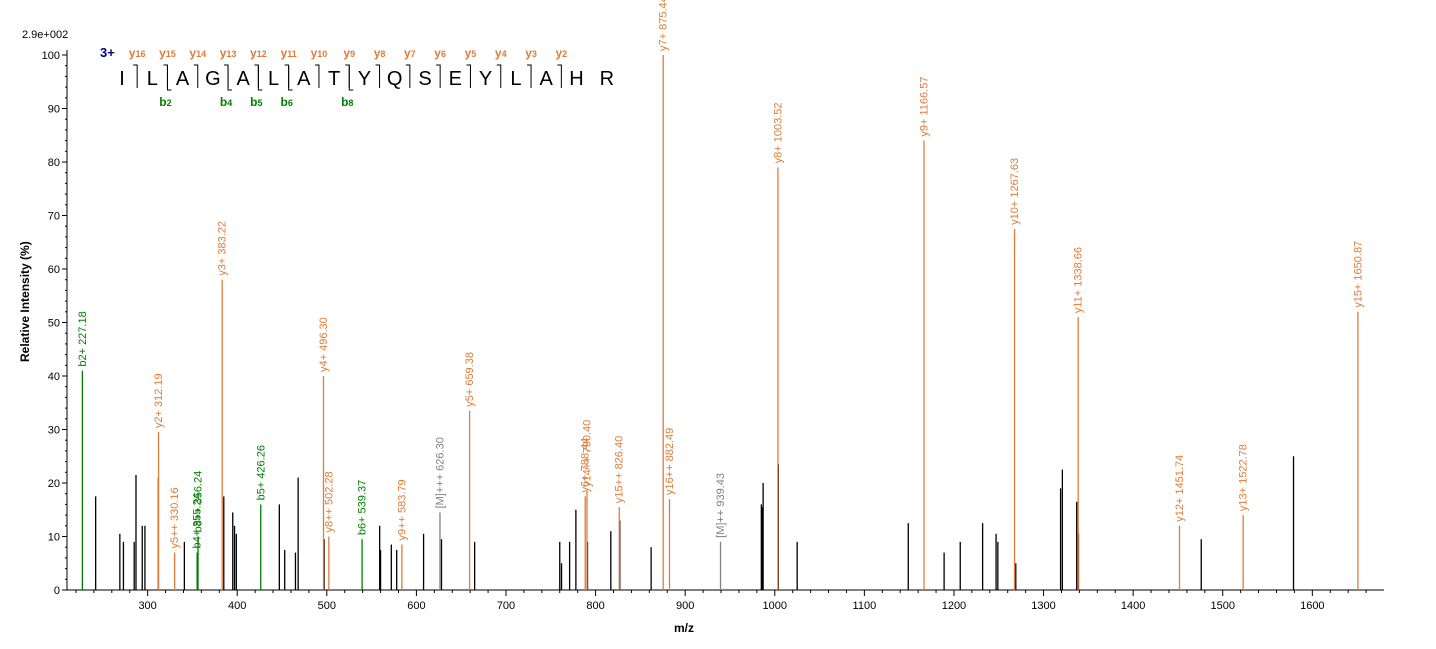  What do you see at coordinates (107, 52) in the screenshot?
I see `charge-state: 3+` at bounding box center [107, 52].